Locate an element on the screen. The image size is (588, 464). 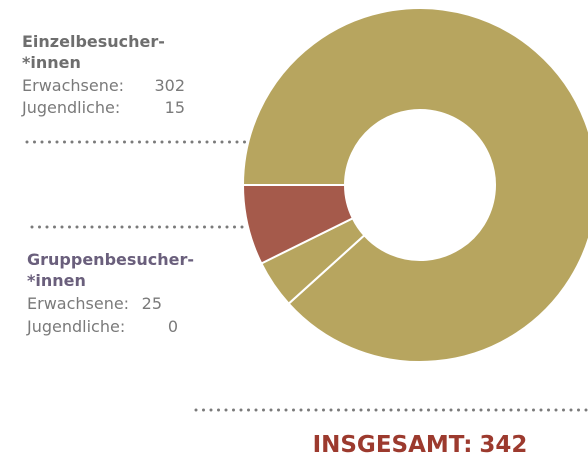
total-value: 342 is located at coordinates (503, 445).